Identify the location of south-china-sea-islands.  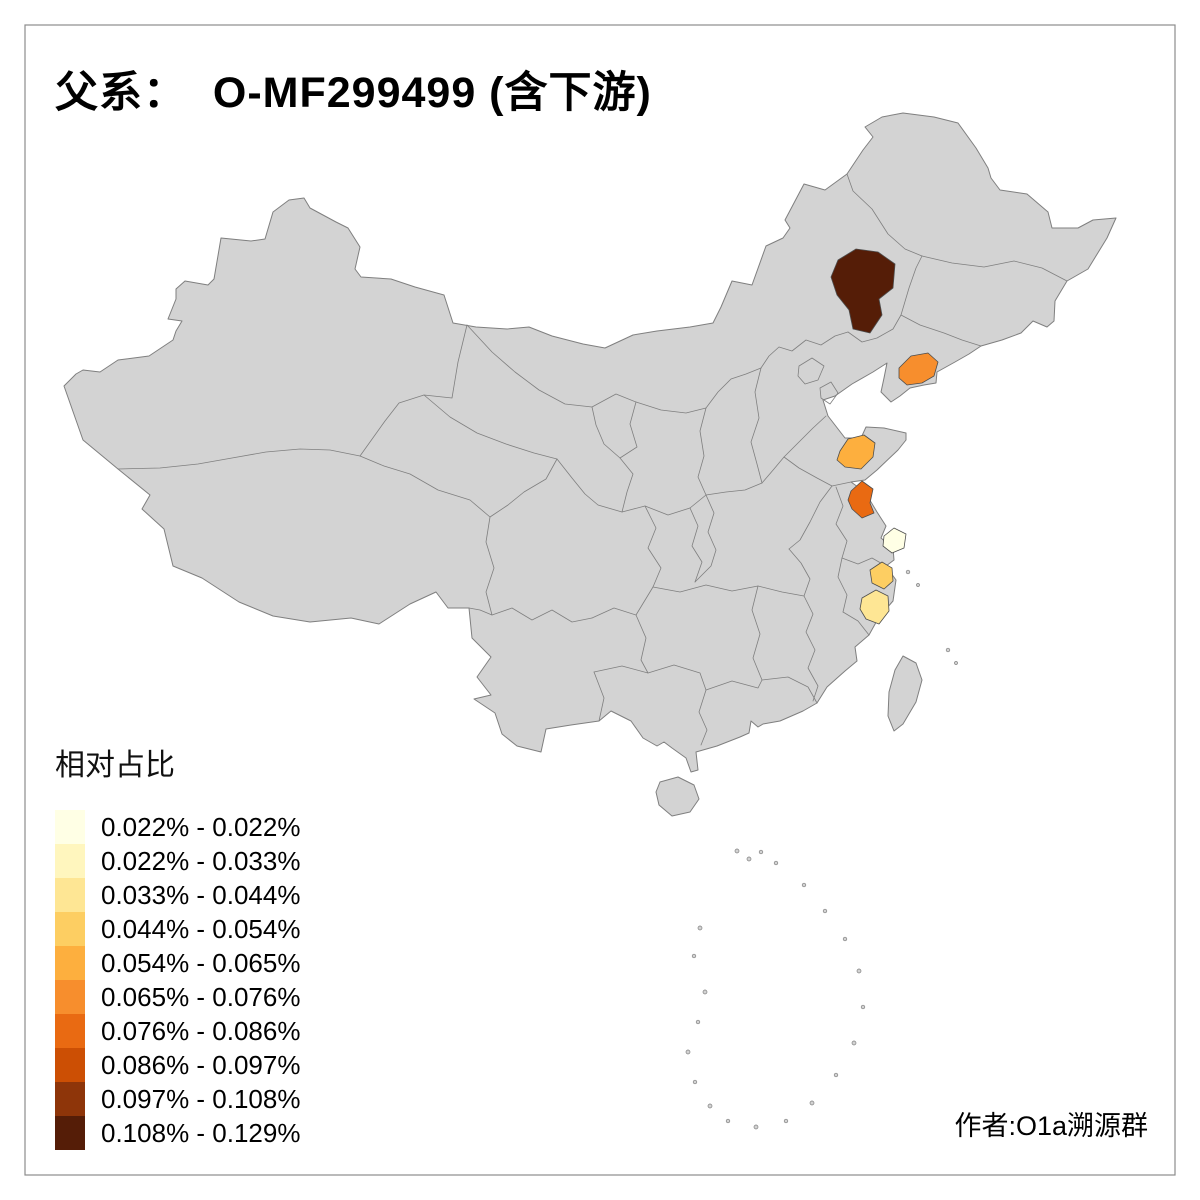
(821, 849).